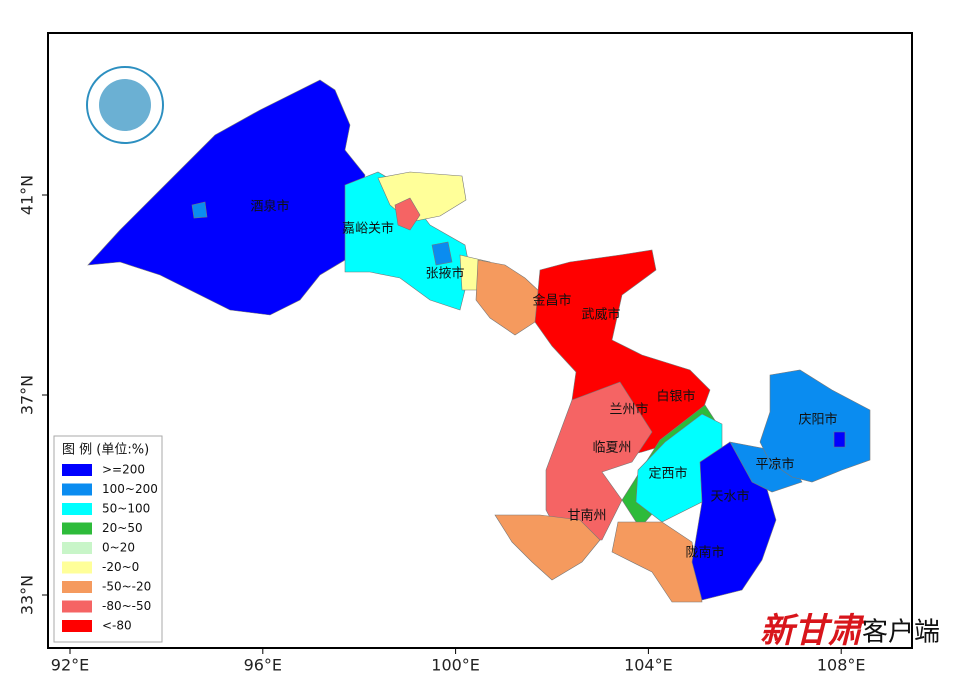 This screenshot has width=960, height=682. Describe the element at coordinates (841, 665) in the screenshot. I see `x-tick-label: 108°E` at that location.